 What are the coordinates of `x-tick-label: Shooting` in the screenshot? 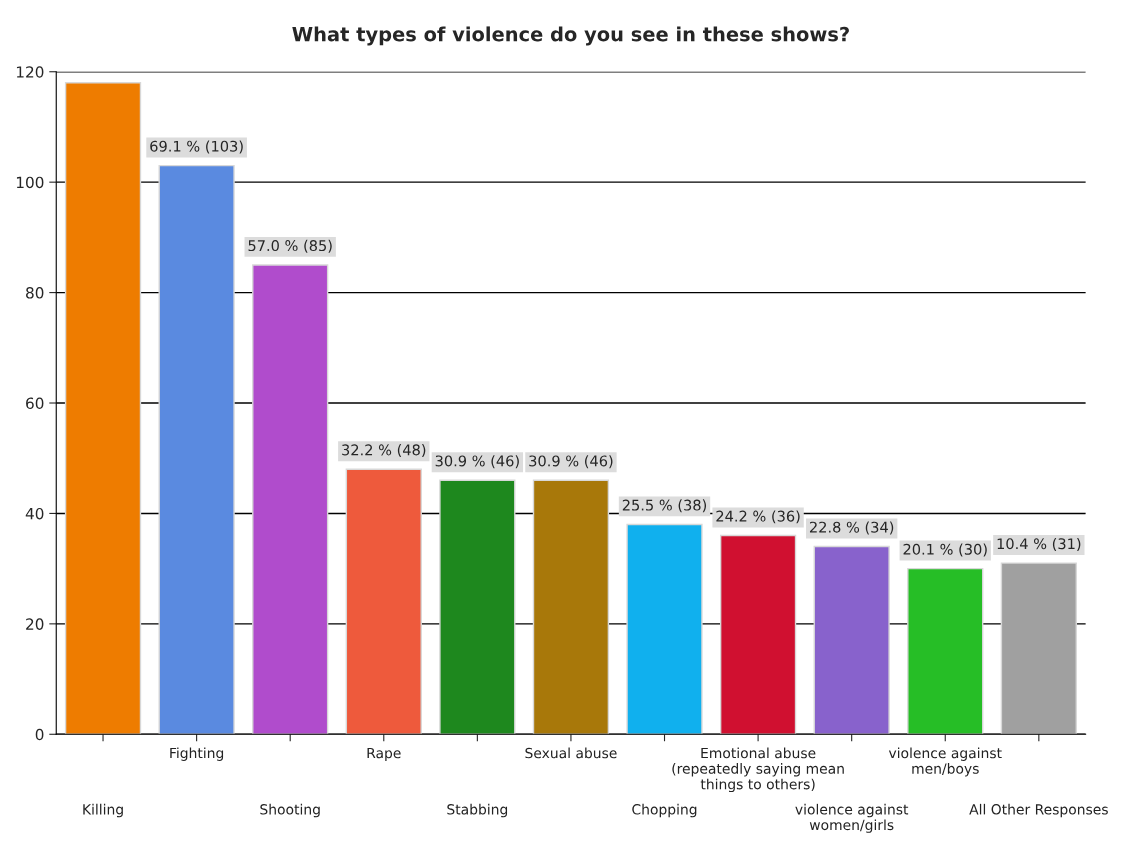 It's located at (290, 810).